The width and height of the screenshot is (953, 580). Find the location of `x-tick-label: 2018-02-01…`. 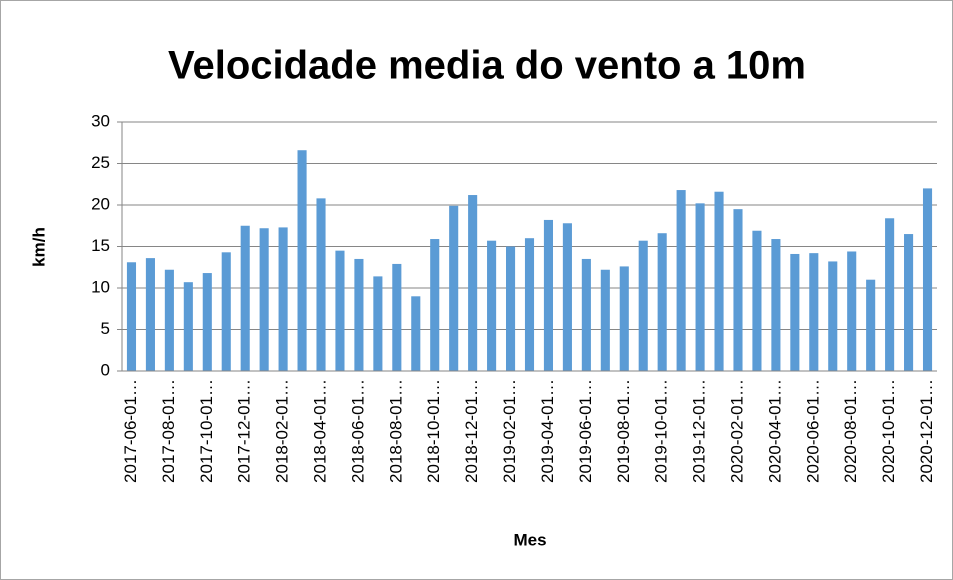

x-tick-label: 2018-02-01… is located at coordinates (282, 431).